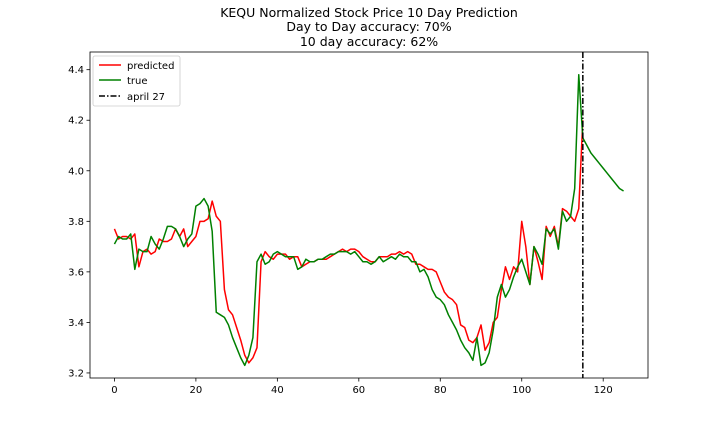 The image size is (720, 432). I want to click on legend-label-april-27: april 27, so click(146, 97).